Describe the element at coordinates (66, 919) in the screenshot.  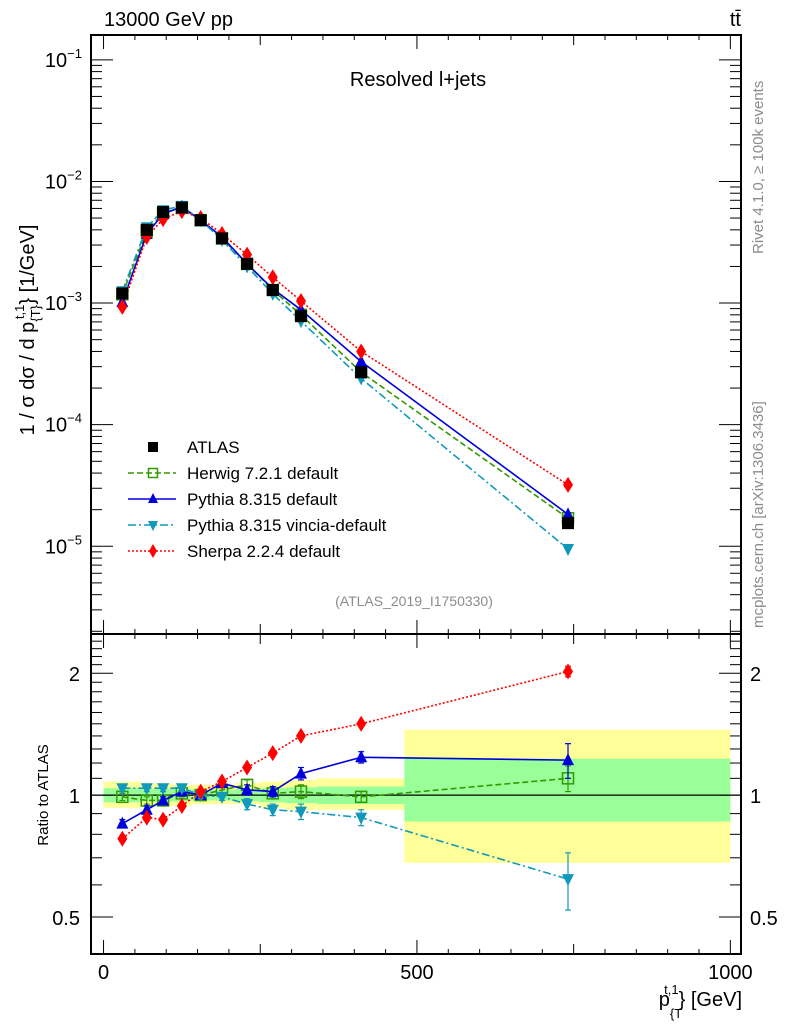
I see `ratio-y-tick-label: 0.5` at that location.